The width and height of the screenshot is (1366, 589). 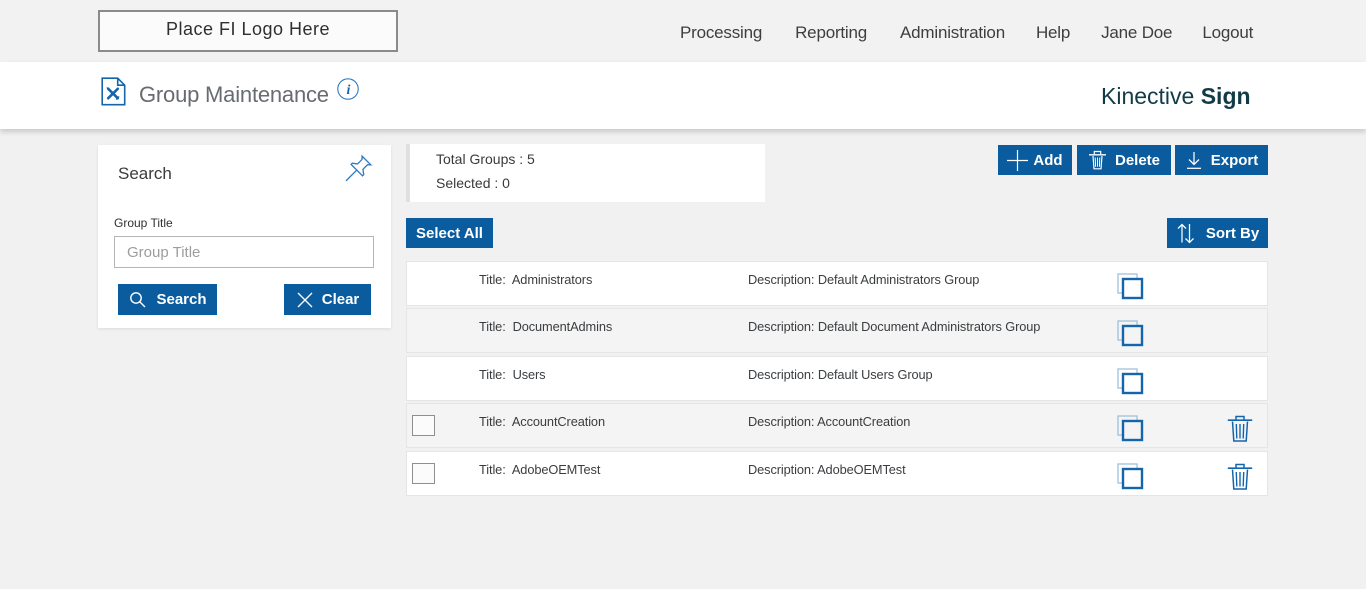 What do you see at coordinates (349, 90) in the screenshot?
I see `svg-text: i` at bounding box center [349, 90].